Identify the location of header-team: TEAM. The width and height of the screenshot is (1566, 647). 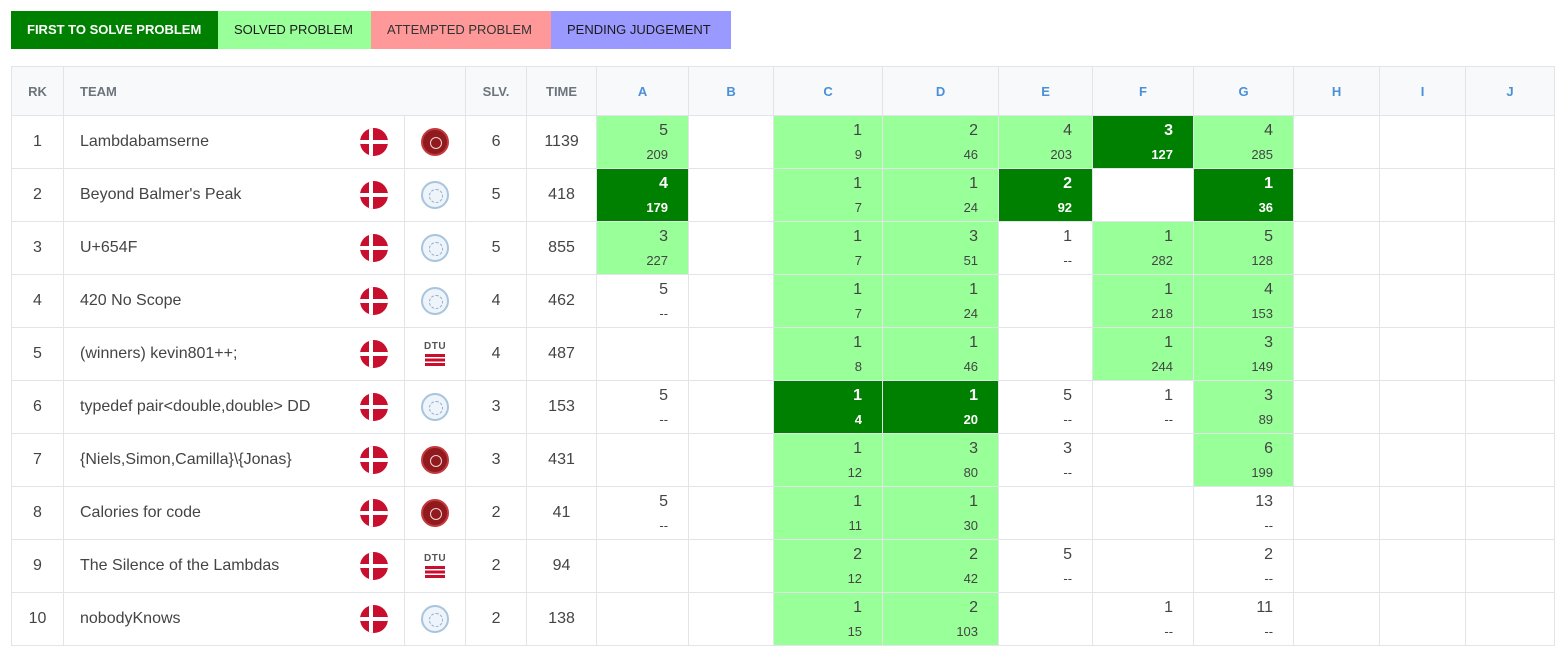
(264, 91).